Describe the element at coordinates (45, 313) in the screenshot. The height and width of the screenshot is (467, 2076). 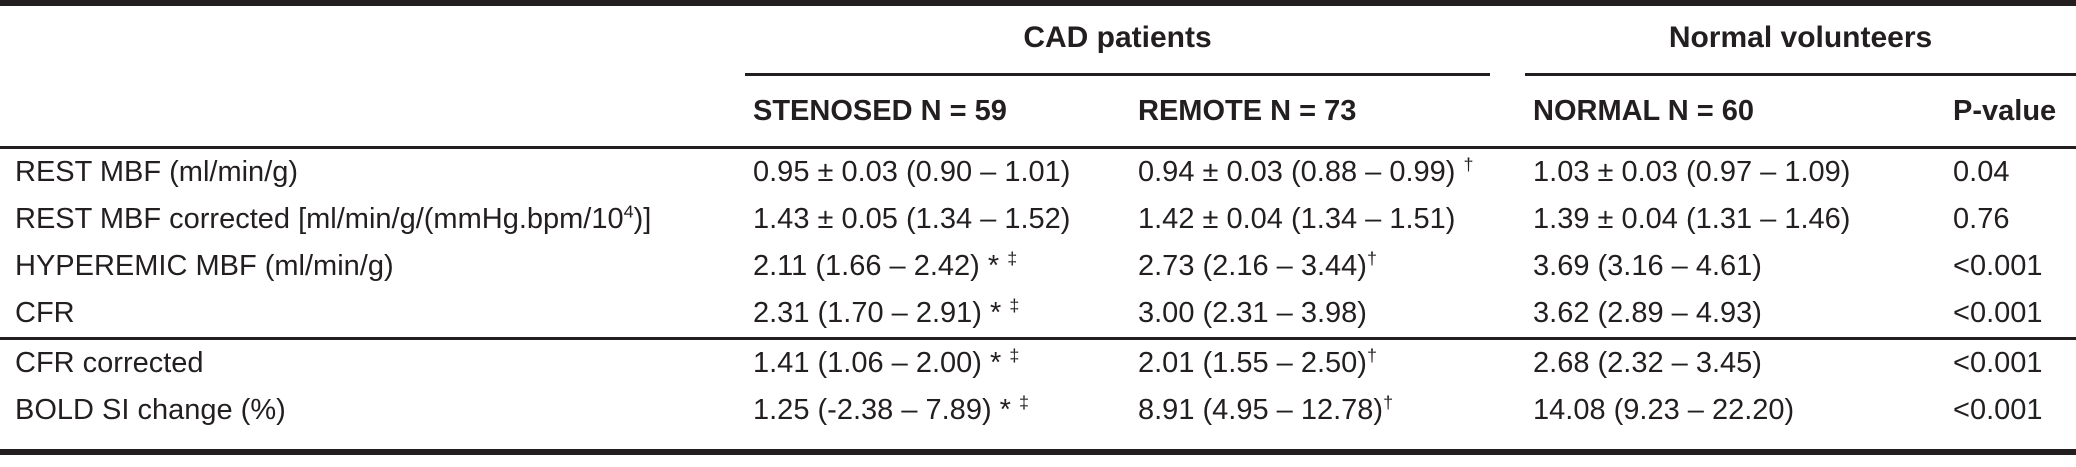
I see `row-label: CFR` at that location.